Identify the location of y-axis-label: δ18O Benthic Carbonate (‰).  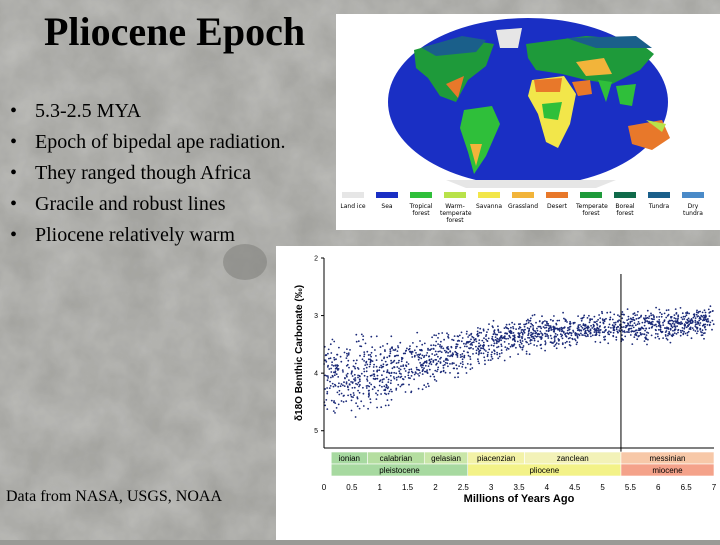
(299, 353).